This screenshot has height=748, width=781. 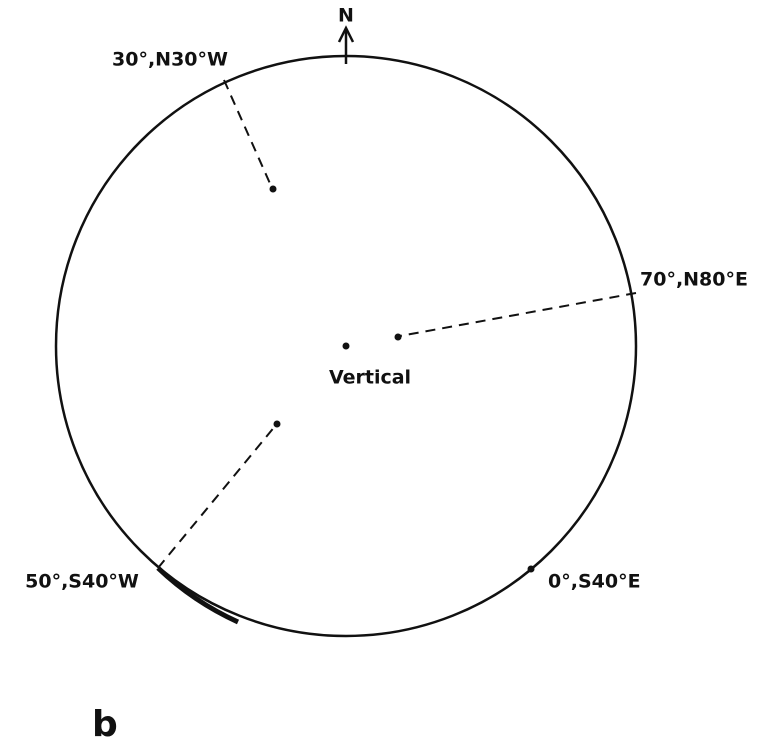 I want to click on thick-arc, so click(x=198, y=595).